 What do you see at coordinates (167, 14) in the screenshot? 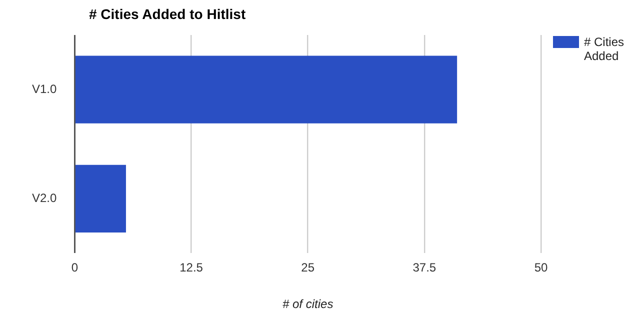
I see `chart-title: # Cities Added to Hitlist` at bounding box center [167, 14].